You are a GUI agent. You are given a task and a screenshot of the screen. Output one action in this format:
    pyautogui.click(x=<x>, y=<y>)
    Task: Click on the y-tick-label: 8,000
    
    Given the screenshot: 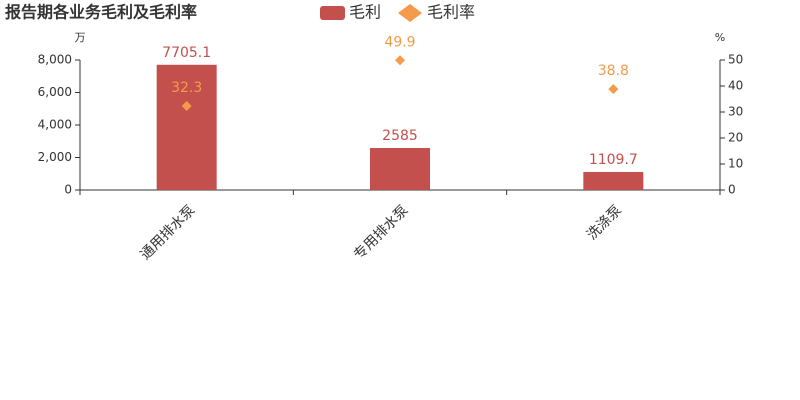 What is the action you would take?
    pyautogui.click(x=55, y=60)
    